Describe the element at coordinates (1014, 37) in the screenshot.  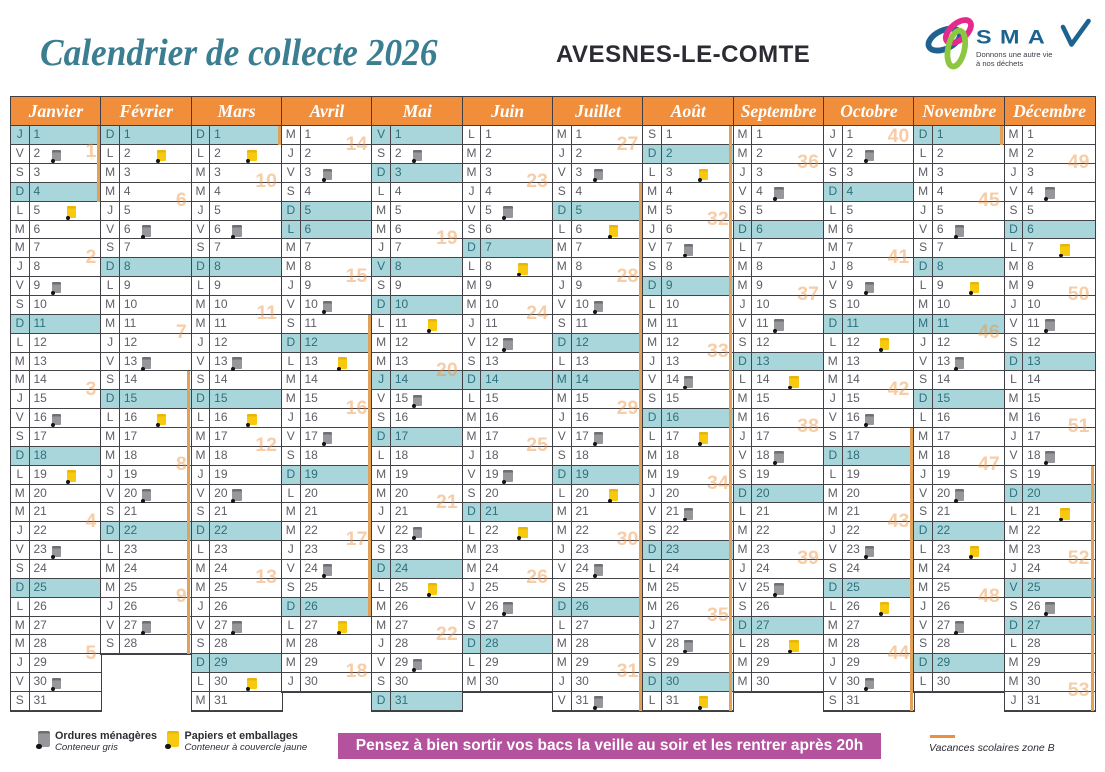
I see `svg-text: SMA` at that location.